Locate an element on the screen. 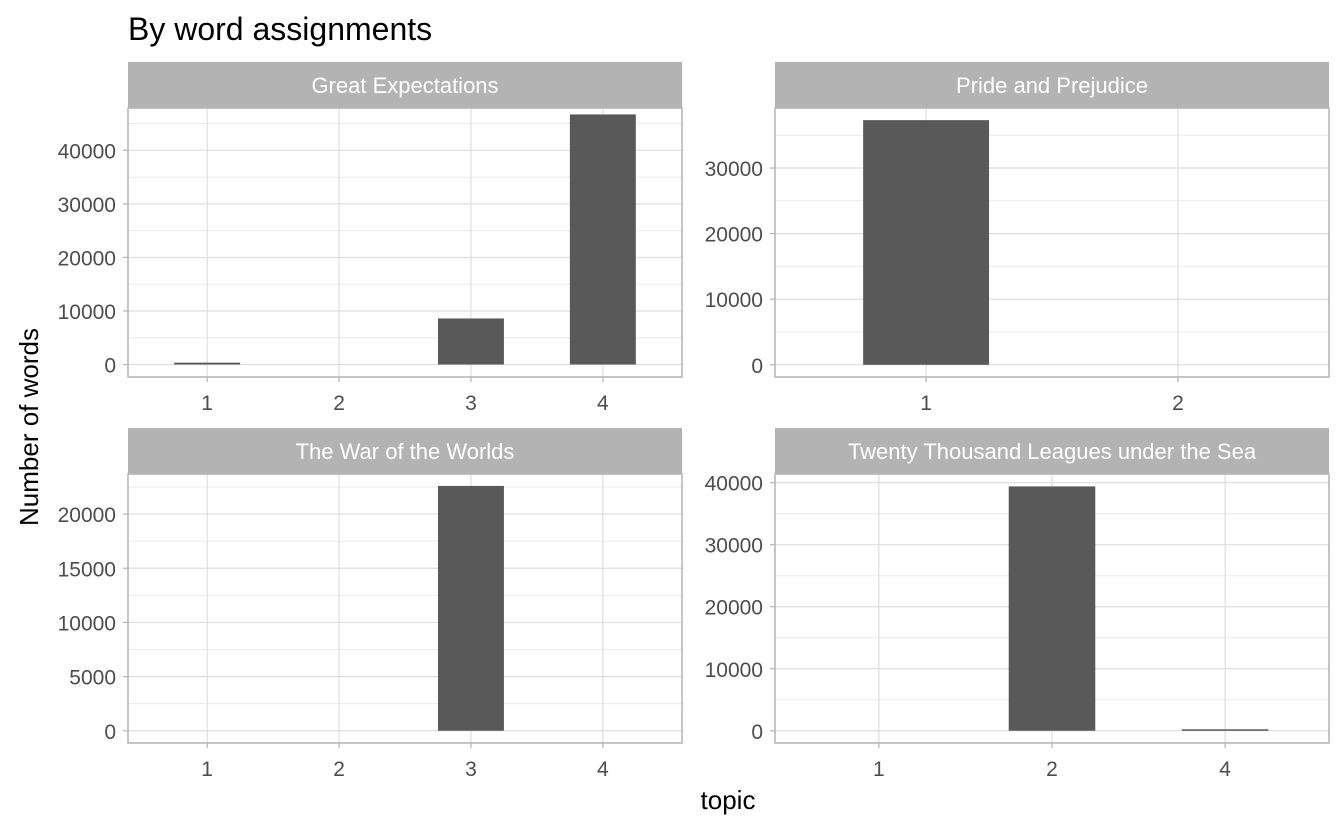  facet-strip-label: Pride and Prejudice is located at coordinates (1052, 85).